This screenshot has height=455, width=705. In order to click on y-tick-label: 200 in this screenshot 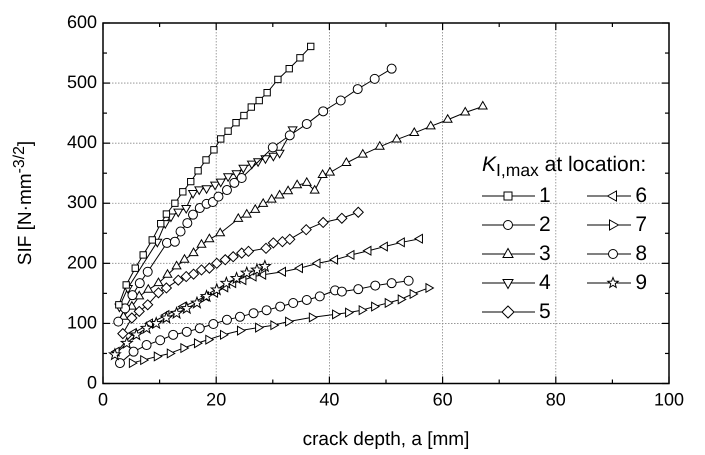, I will do `click(81, 262)`.